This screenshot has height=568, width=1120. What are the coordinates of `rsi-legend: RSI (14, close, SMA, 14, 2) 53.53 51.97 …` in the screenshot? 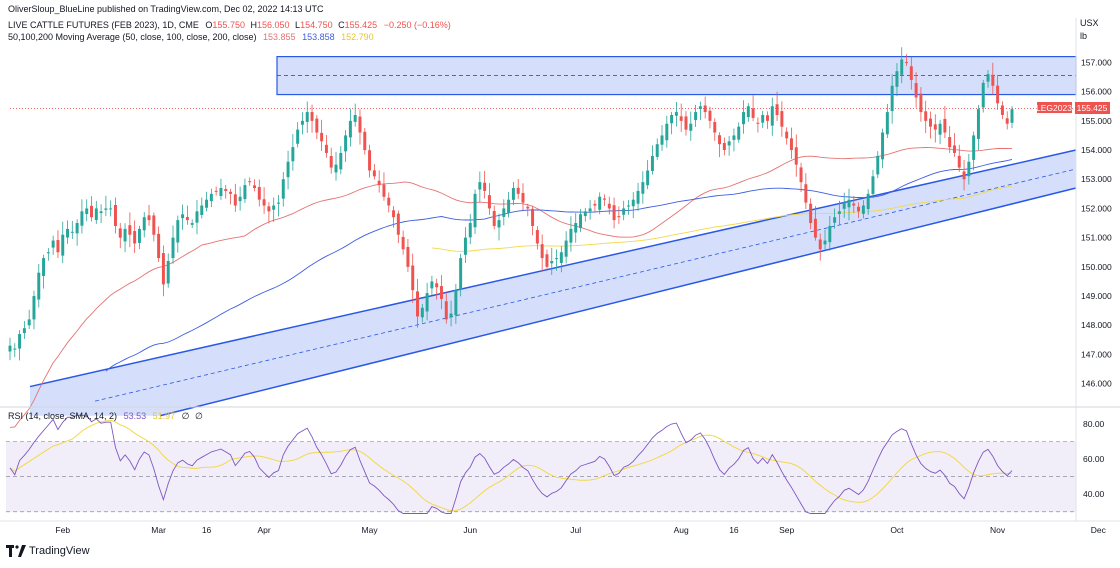 It's located at (105, 416).